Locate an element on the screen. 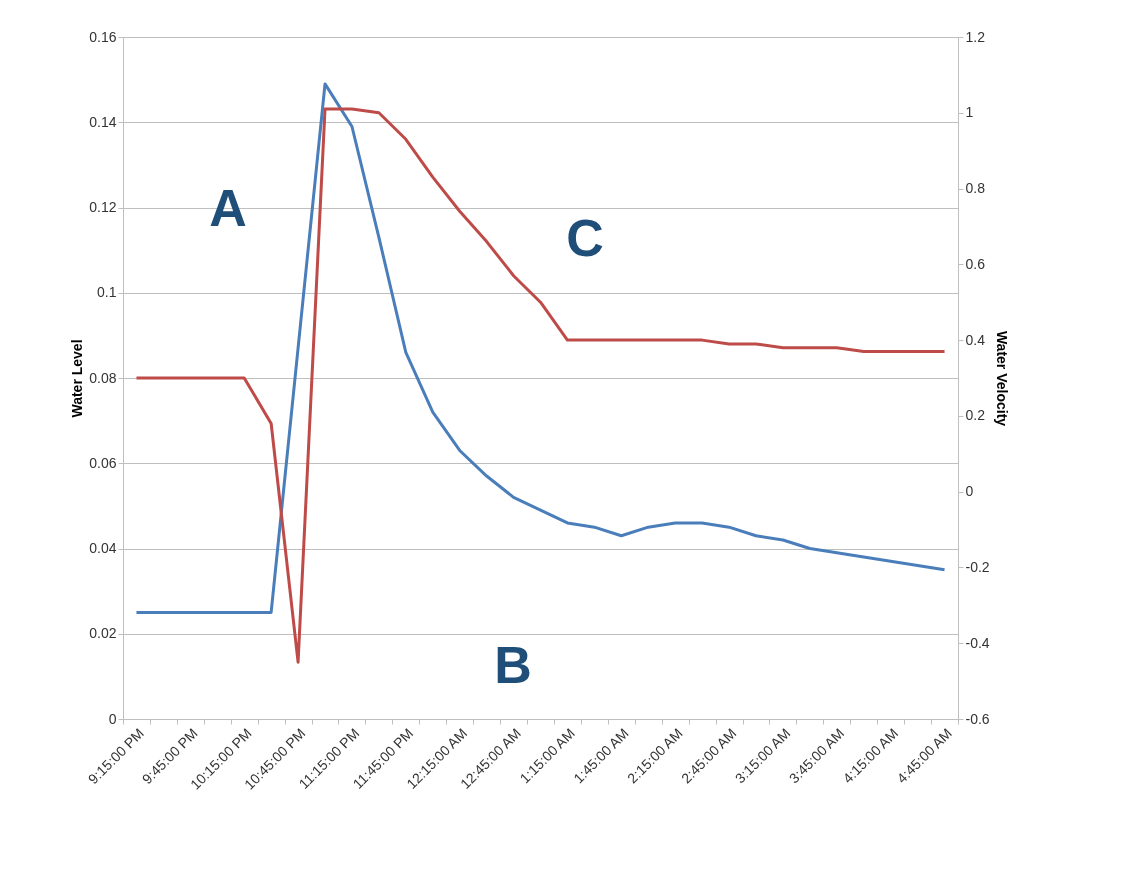  y2-tick-label: 0.8 is located at coordinates (975, 188).